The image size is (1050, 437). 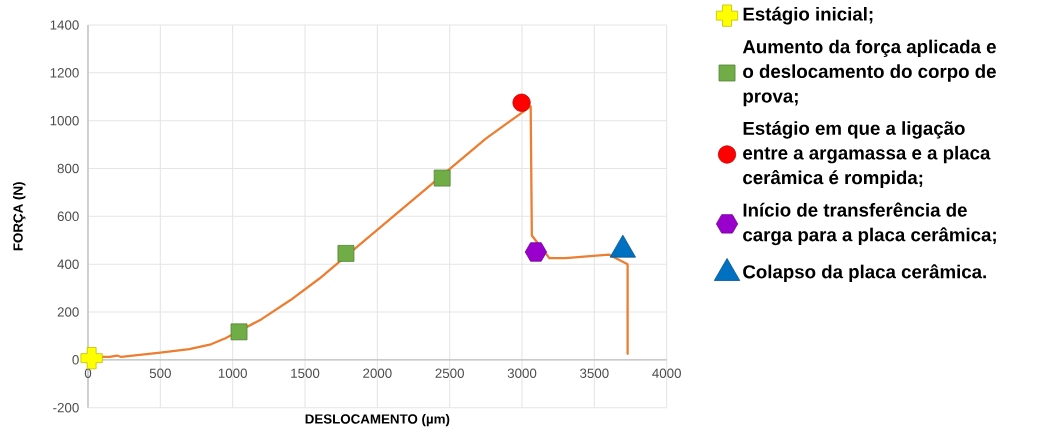 What do you see at coordinates (68, 312) in the screenshot?
I see `y-tick-label: 200` at bounding box center [68, 312].